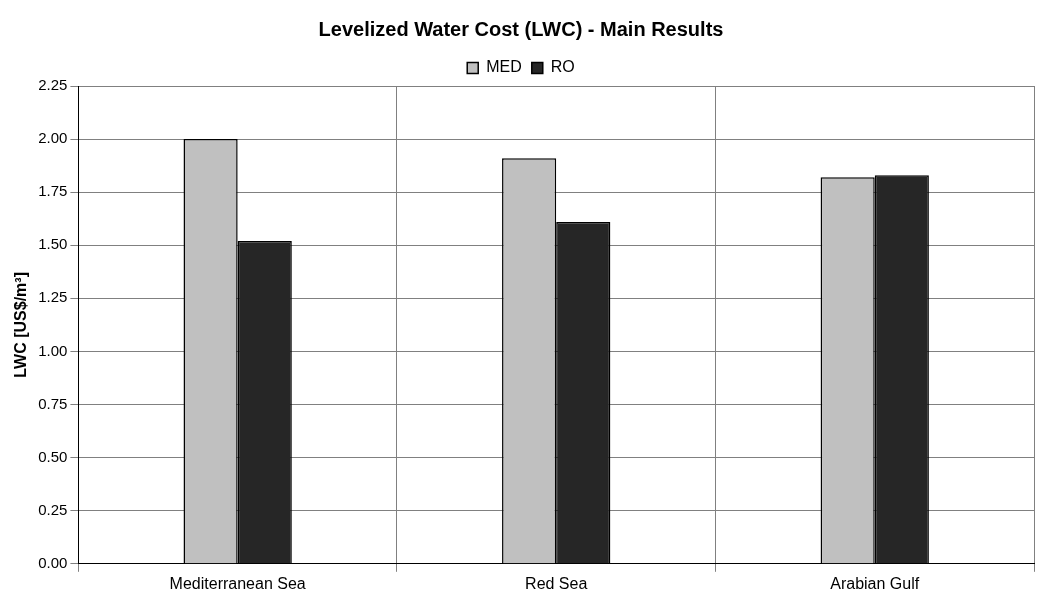 This screenshot has width=1052, height=605. What do you see at coordinates (521, 28) in the screenshot?
I see `chart-title: Levelized Water Cost (LWC) - Main Results` at bounding box center [521, 28].